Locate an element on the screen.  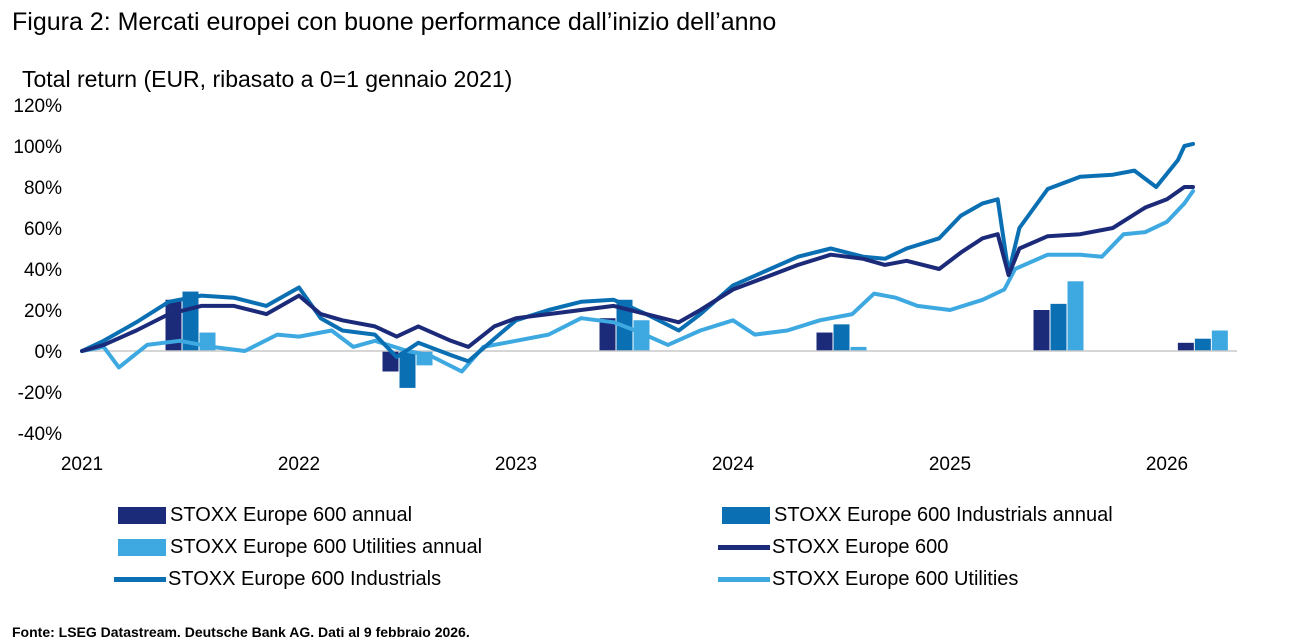
legend-item-industrials: STOXX Europe 600 Industrials is located at coordinates (277, 579).